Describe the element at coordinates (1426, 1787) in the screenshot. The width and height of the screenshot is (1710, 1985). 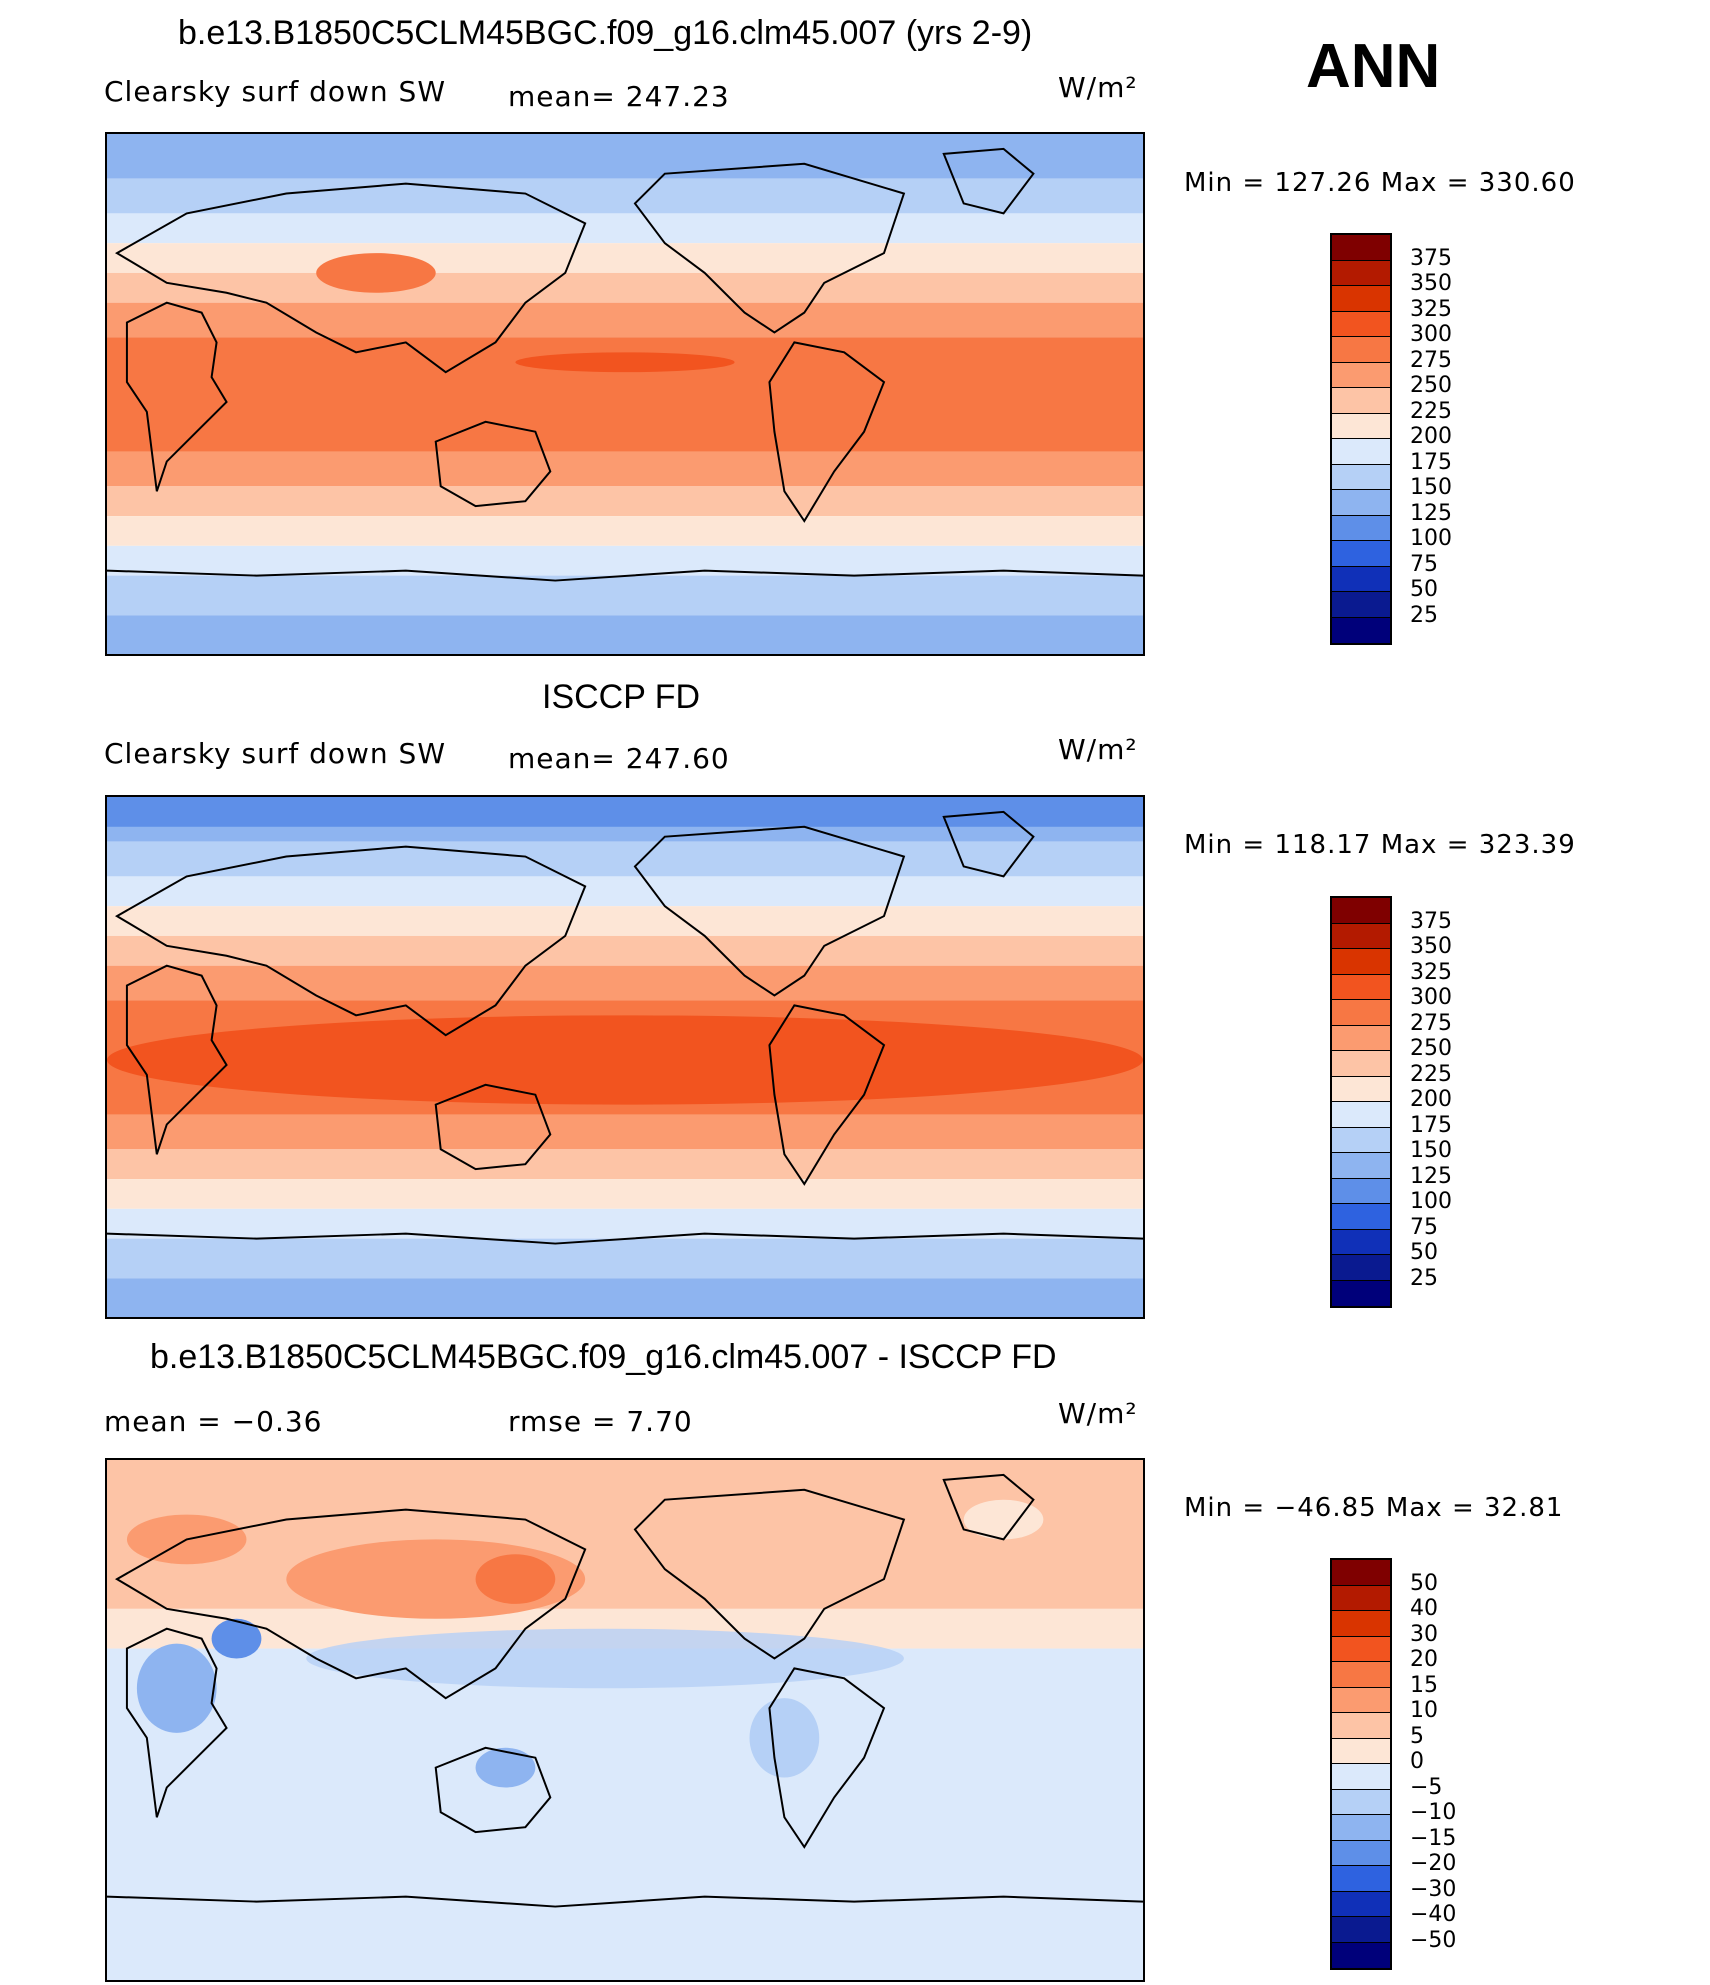
I see `colorbar-tick-label: −5` at that location.